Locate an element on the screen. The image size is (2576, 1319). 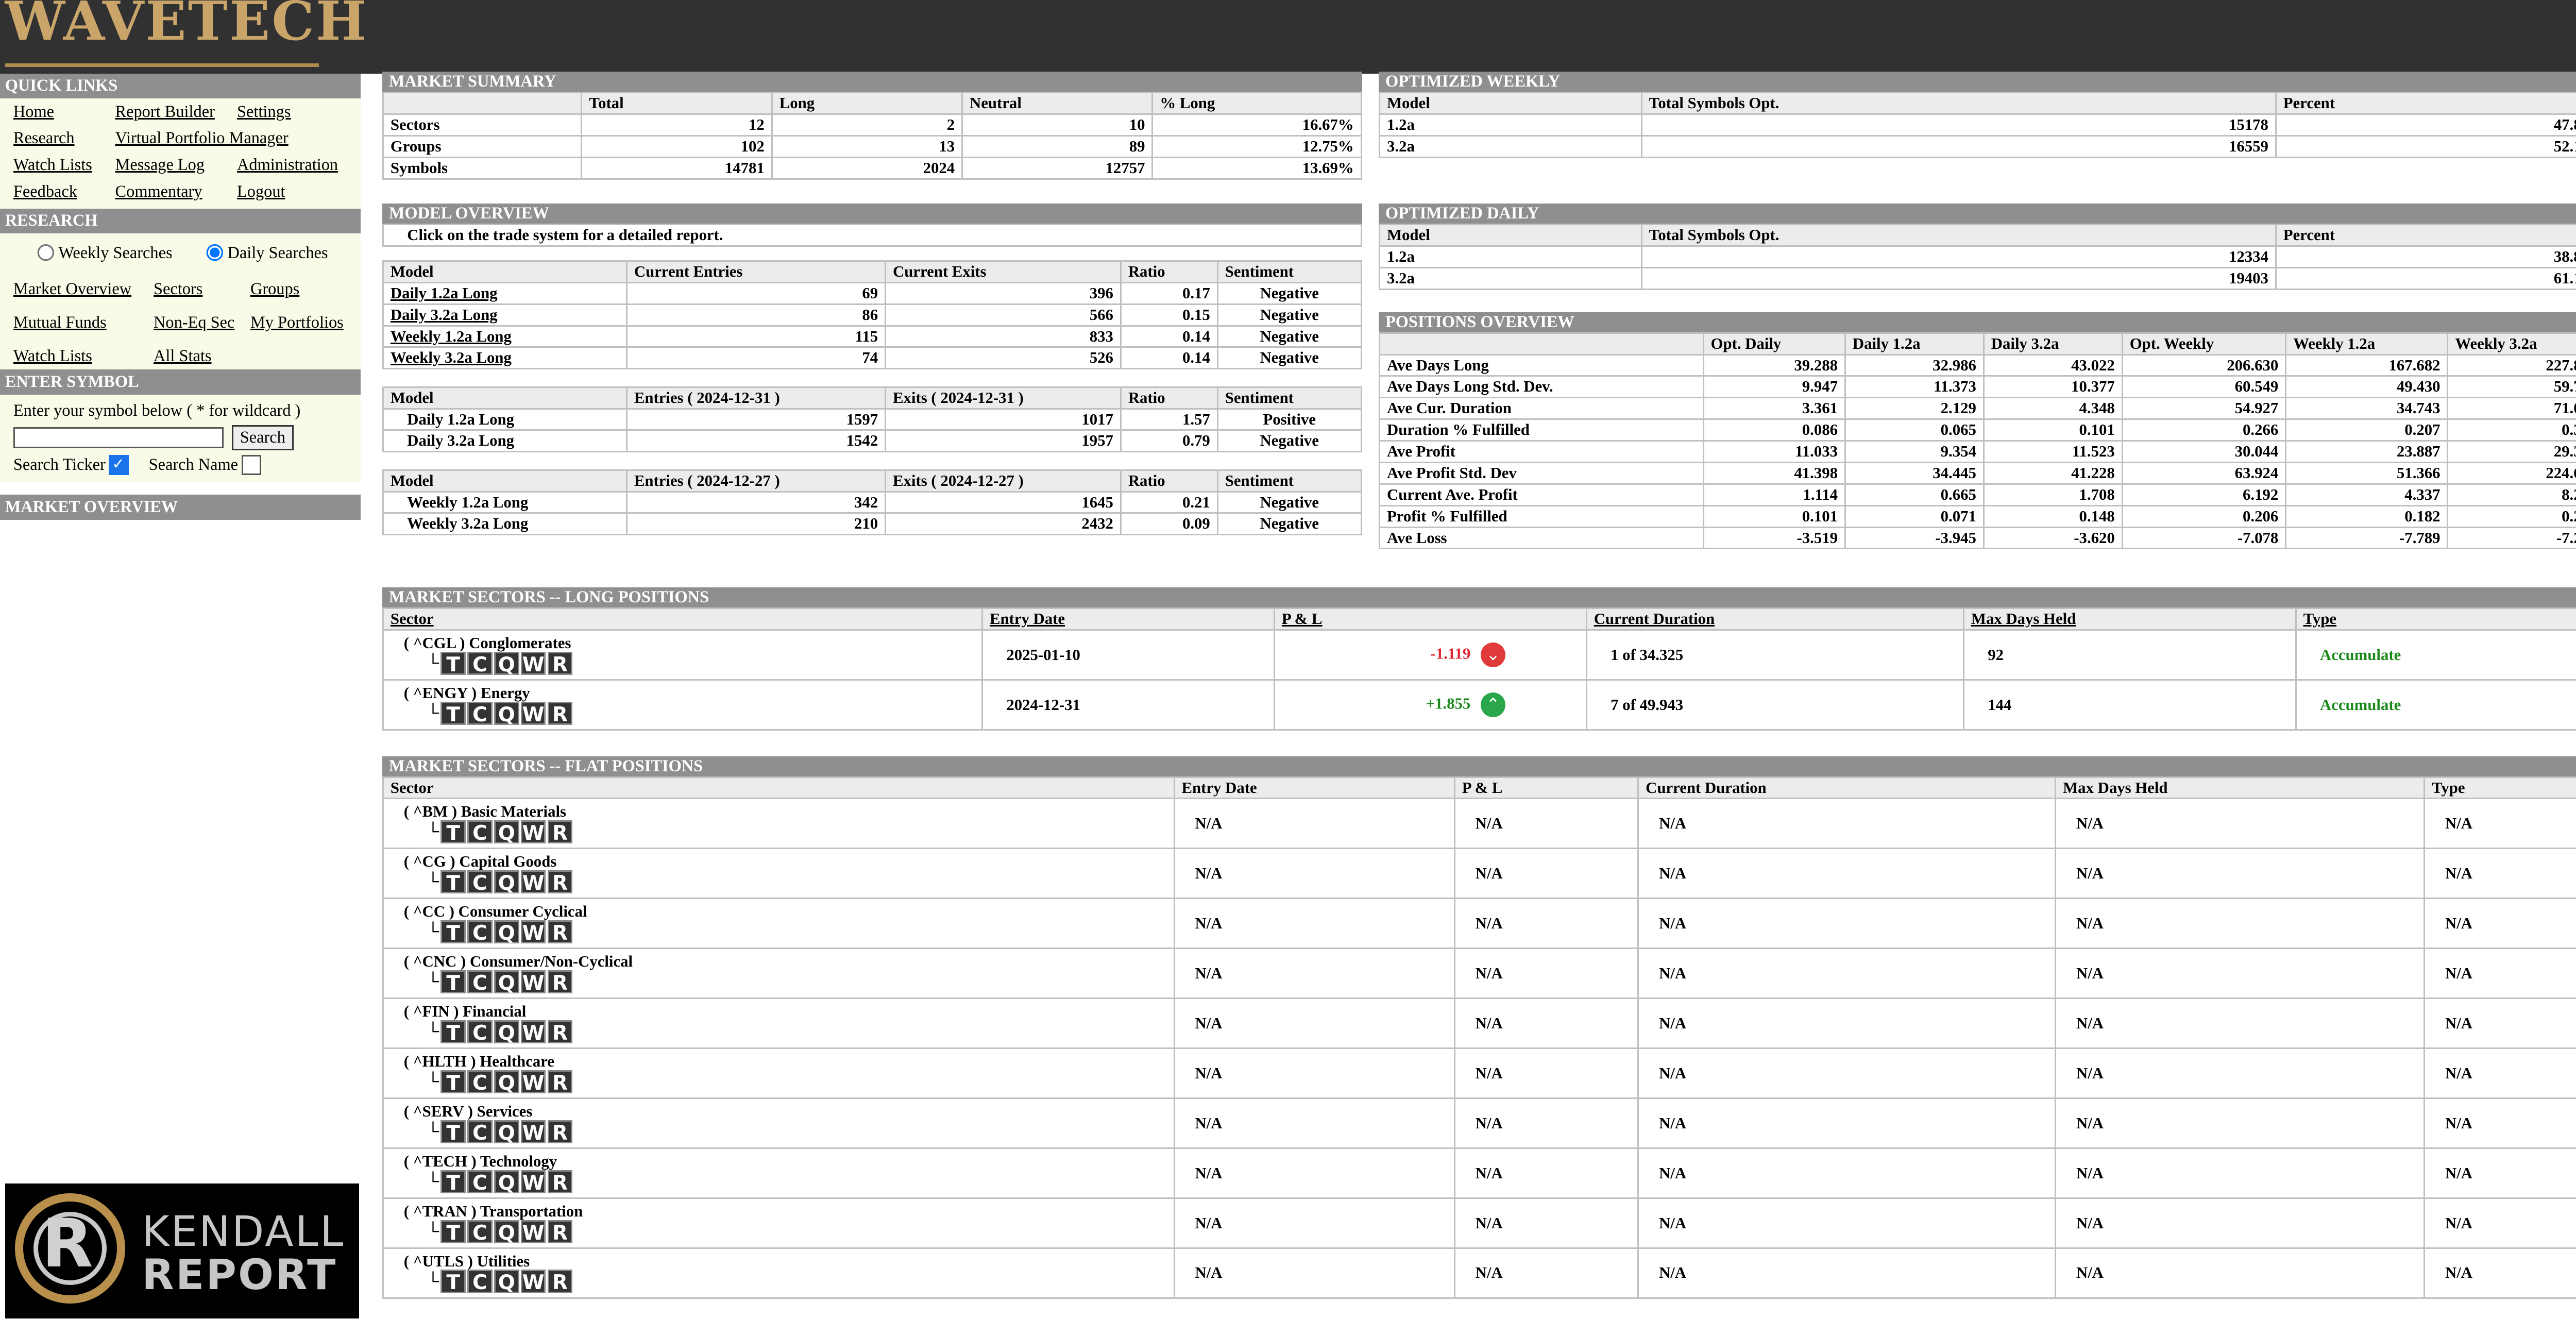
link-market-overview: Market Overview is located at coordinates (72, 289).